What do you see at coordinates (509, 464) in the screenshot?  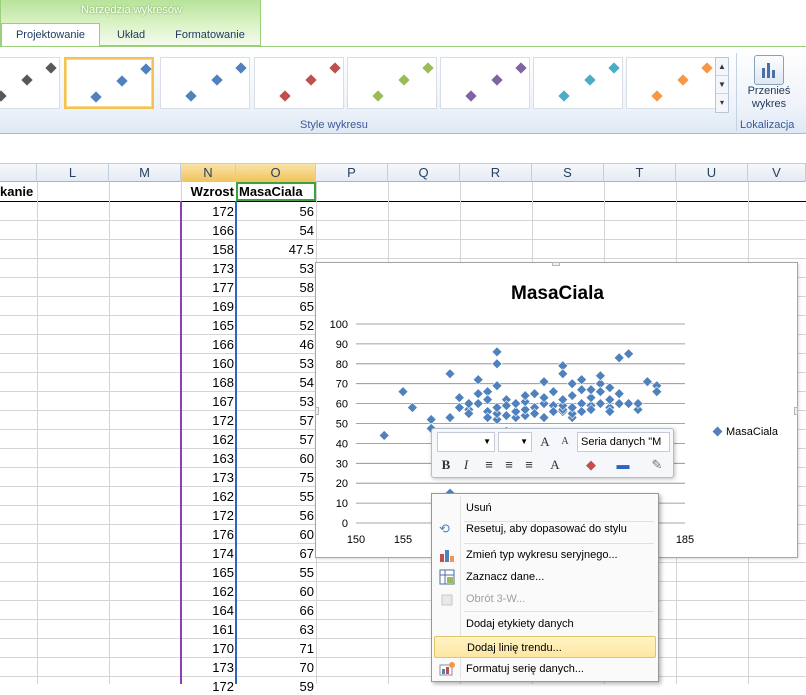 I see `align-center-icon: ≡` at bounding box center [509, 464].